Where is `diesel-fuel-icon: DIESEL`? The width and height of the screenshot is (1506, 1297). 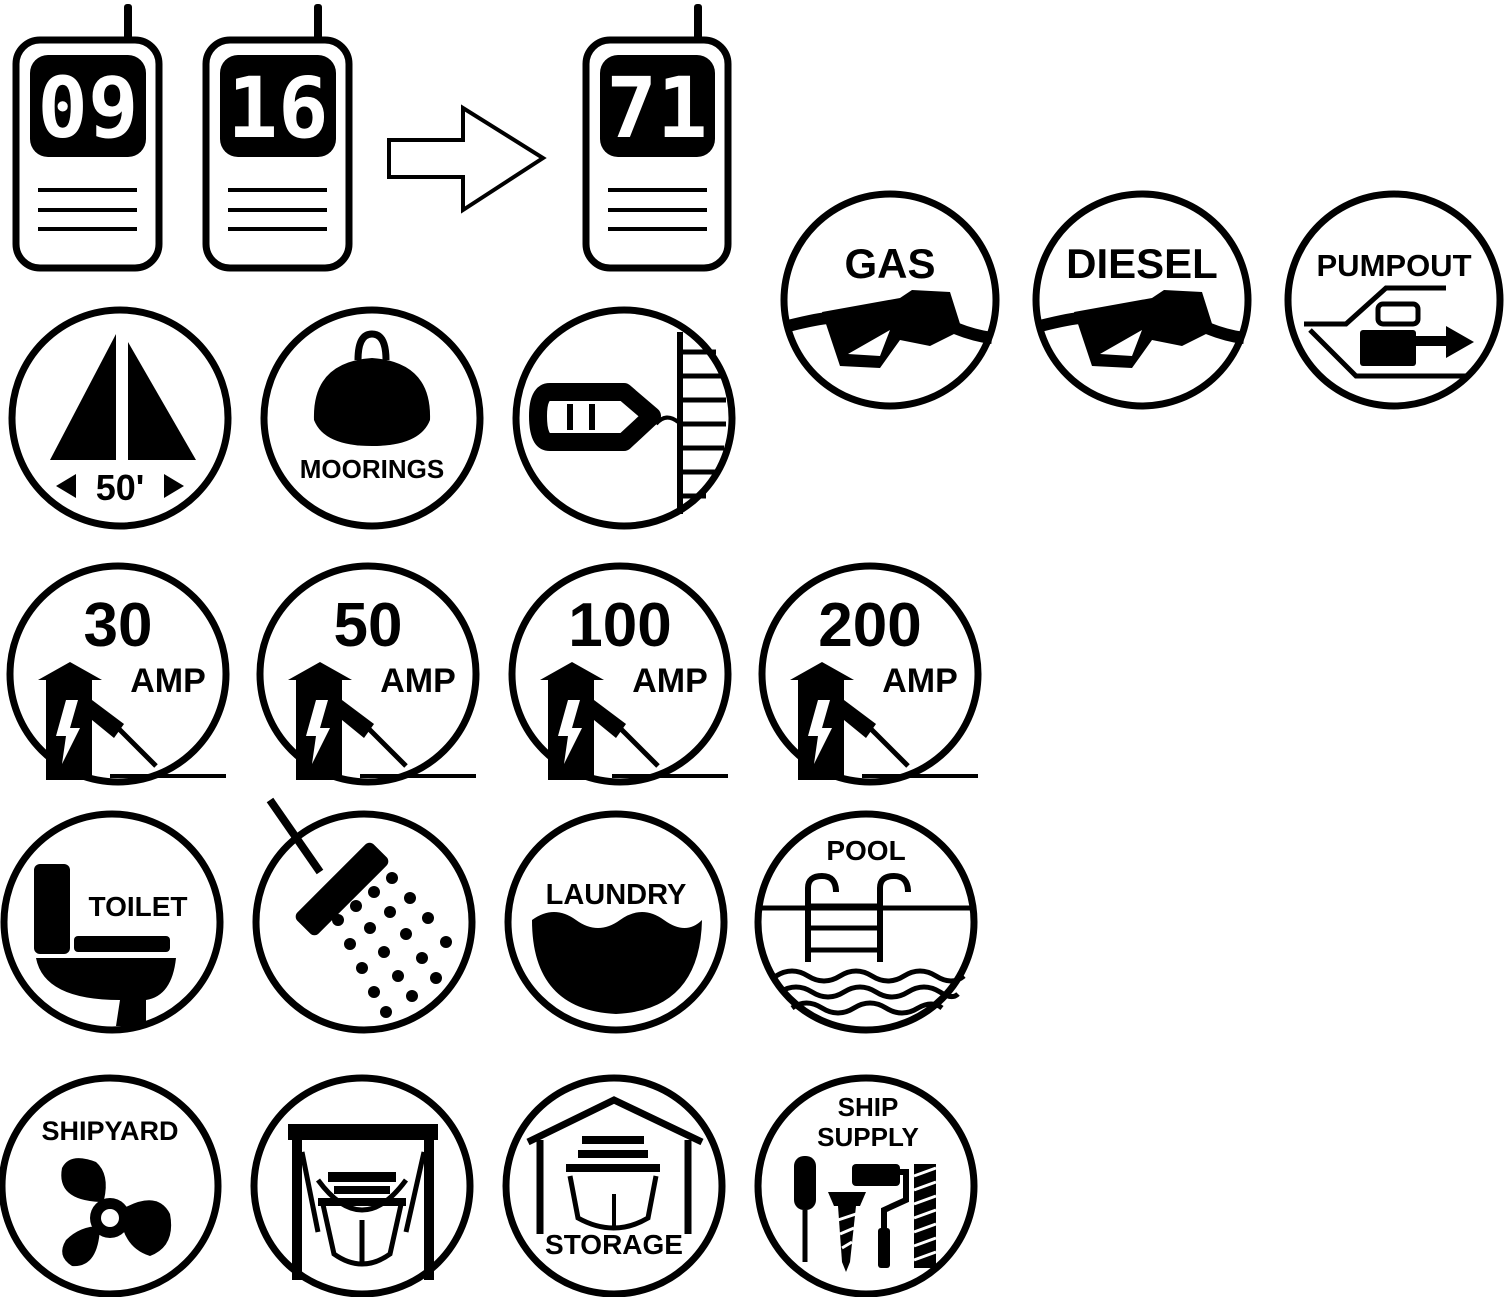 diesel-fuel-icon: DIESEL is located at coordinates (1142, 300).